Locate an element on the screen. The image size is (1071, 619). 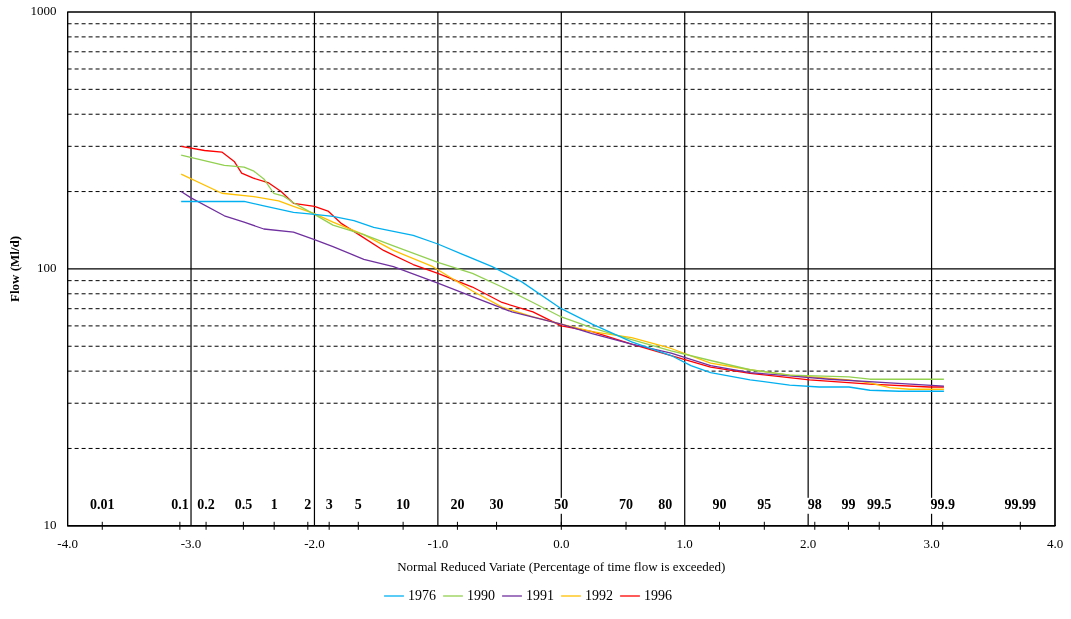
y-axis-title: Flow (Ml/d) is located at coordinates (15, 268).